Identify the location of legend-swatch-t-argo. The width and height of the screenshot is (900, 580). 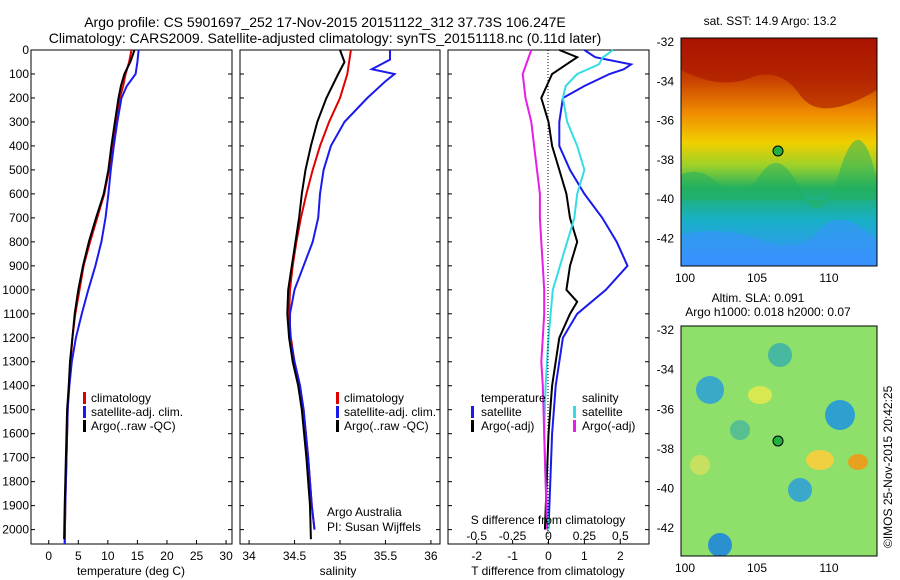
(472, 426).